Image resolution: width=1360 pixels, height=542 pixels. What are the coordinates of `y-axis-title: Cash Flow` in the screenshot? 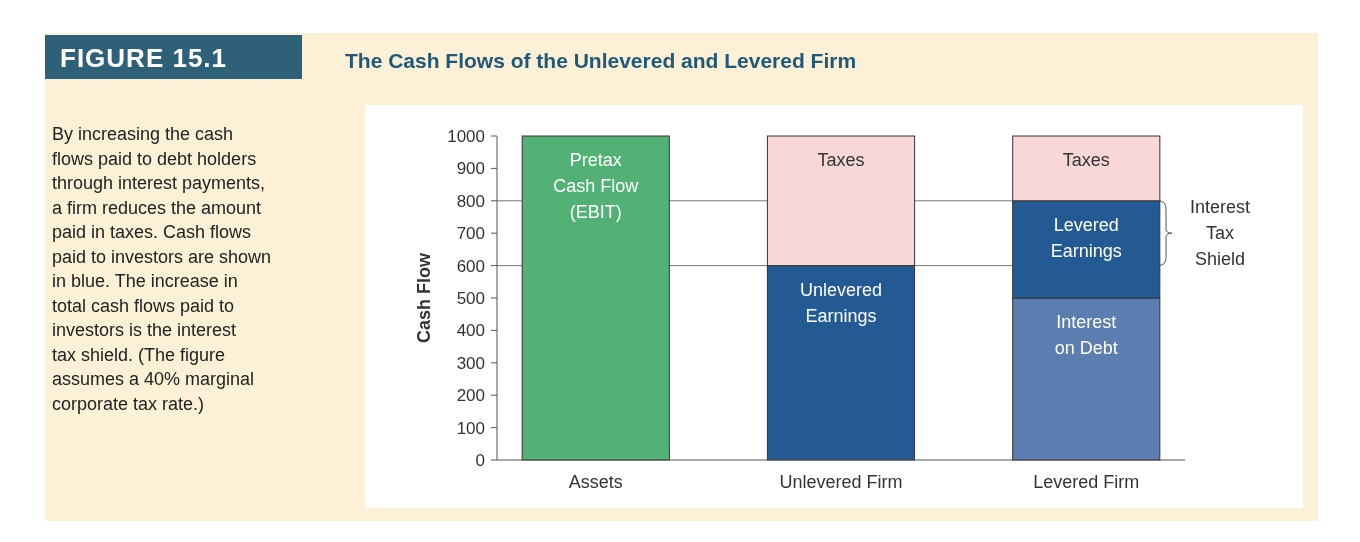 It's located at (424, 298).